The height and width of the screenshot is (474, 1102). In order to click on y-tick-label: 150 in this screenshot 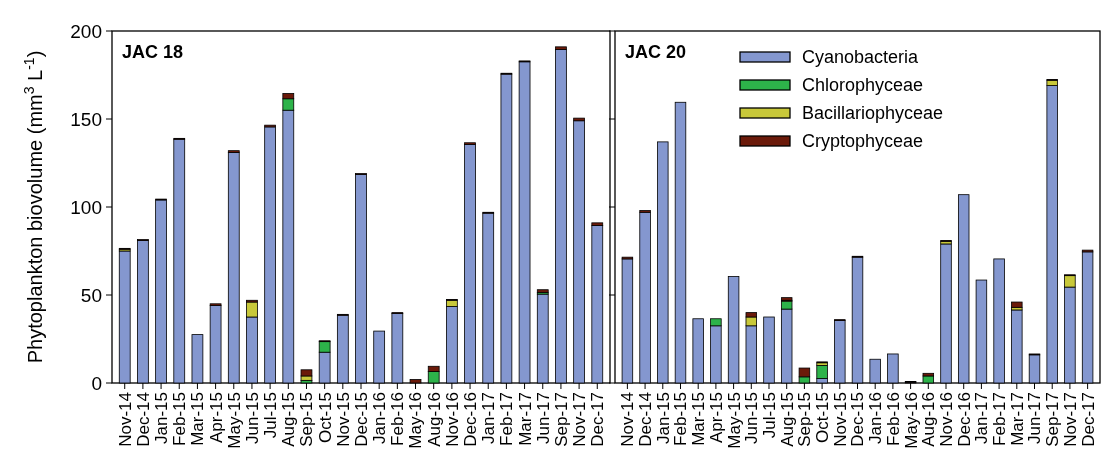, I will do `click(86, 119)`.